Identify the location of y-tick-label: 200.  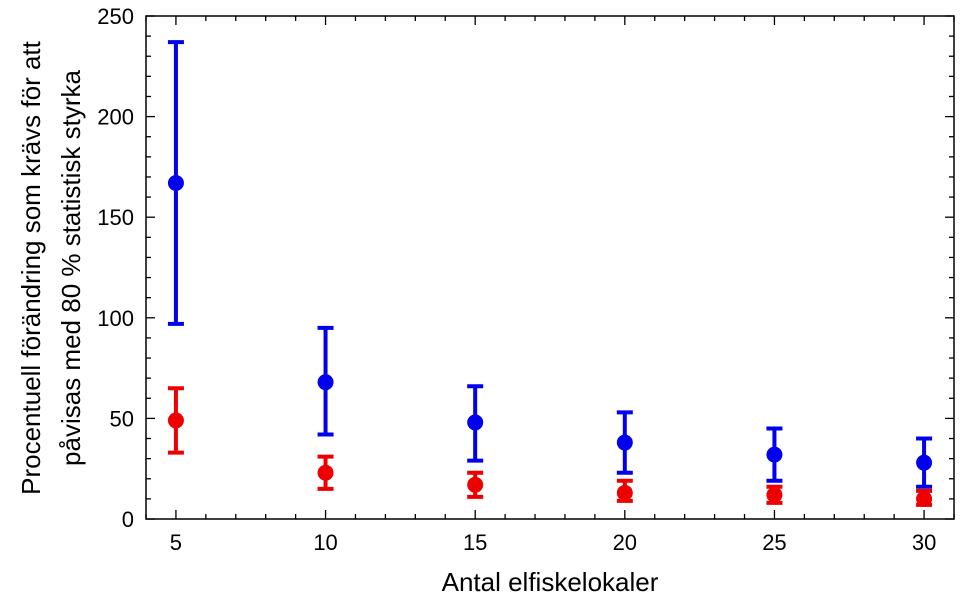
(115, 117).